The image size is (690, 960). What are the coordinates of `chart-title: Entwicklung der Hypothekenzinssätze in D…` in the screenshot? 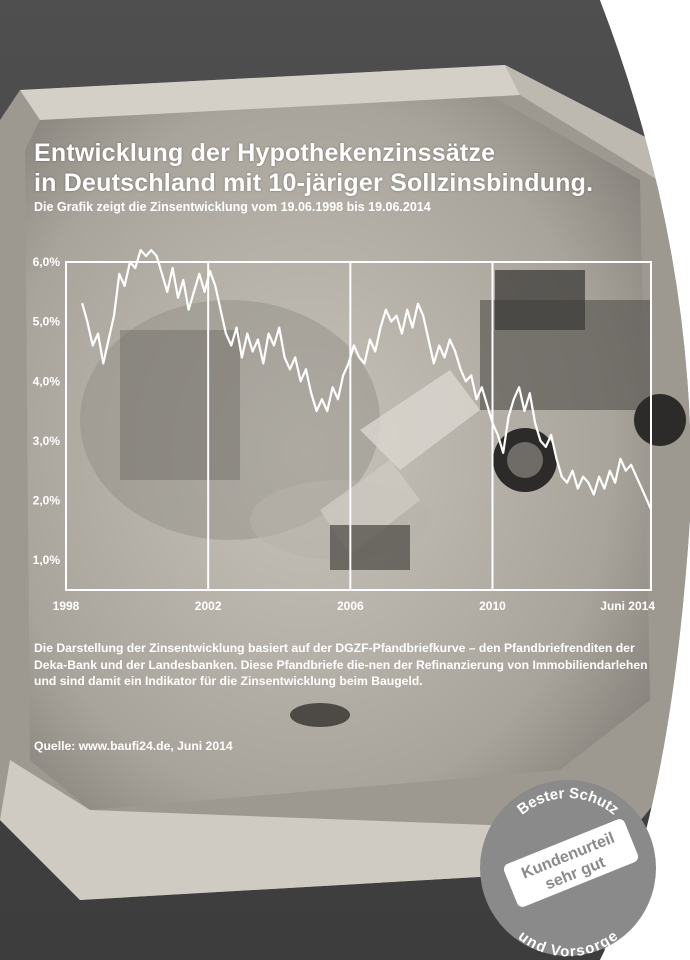 It's located at (313, 168).